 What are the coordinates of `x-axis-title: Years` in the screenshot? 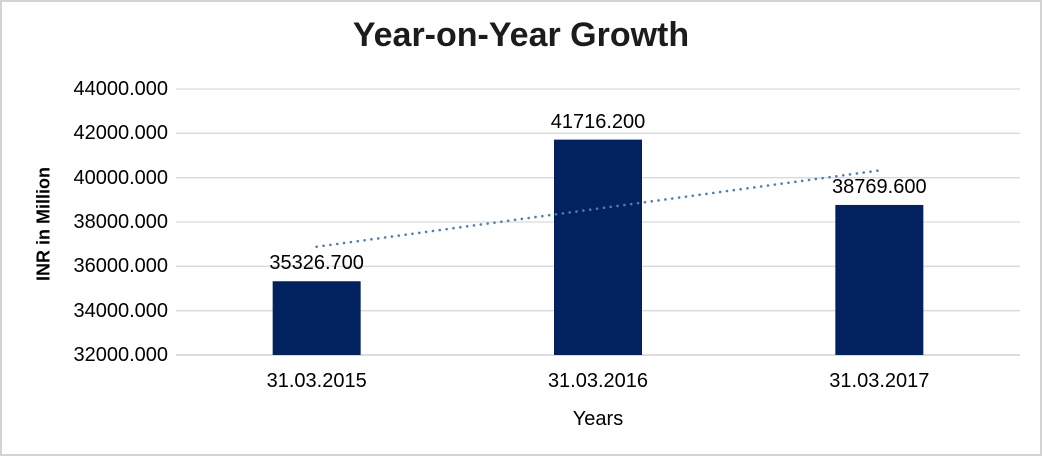 It's located at (598, 419).